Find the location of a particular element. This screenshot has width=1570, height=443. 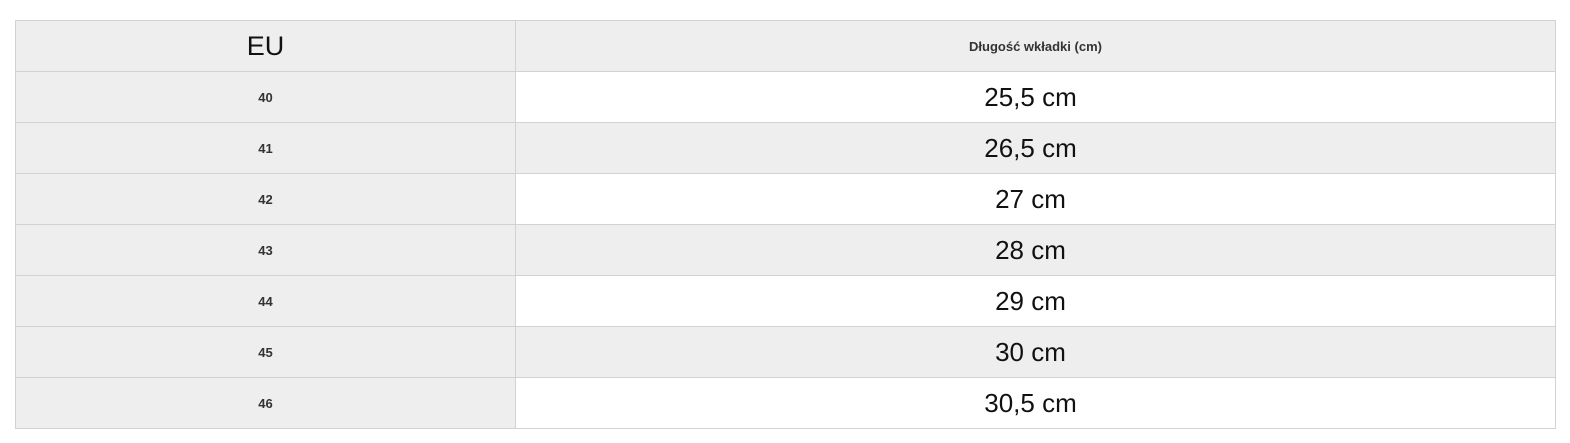

header-eu: EU is located at coordinates (265, 46).